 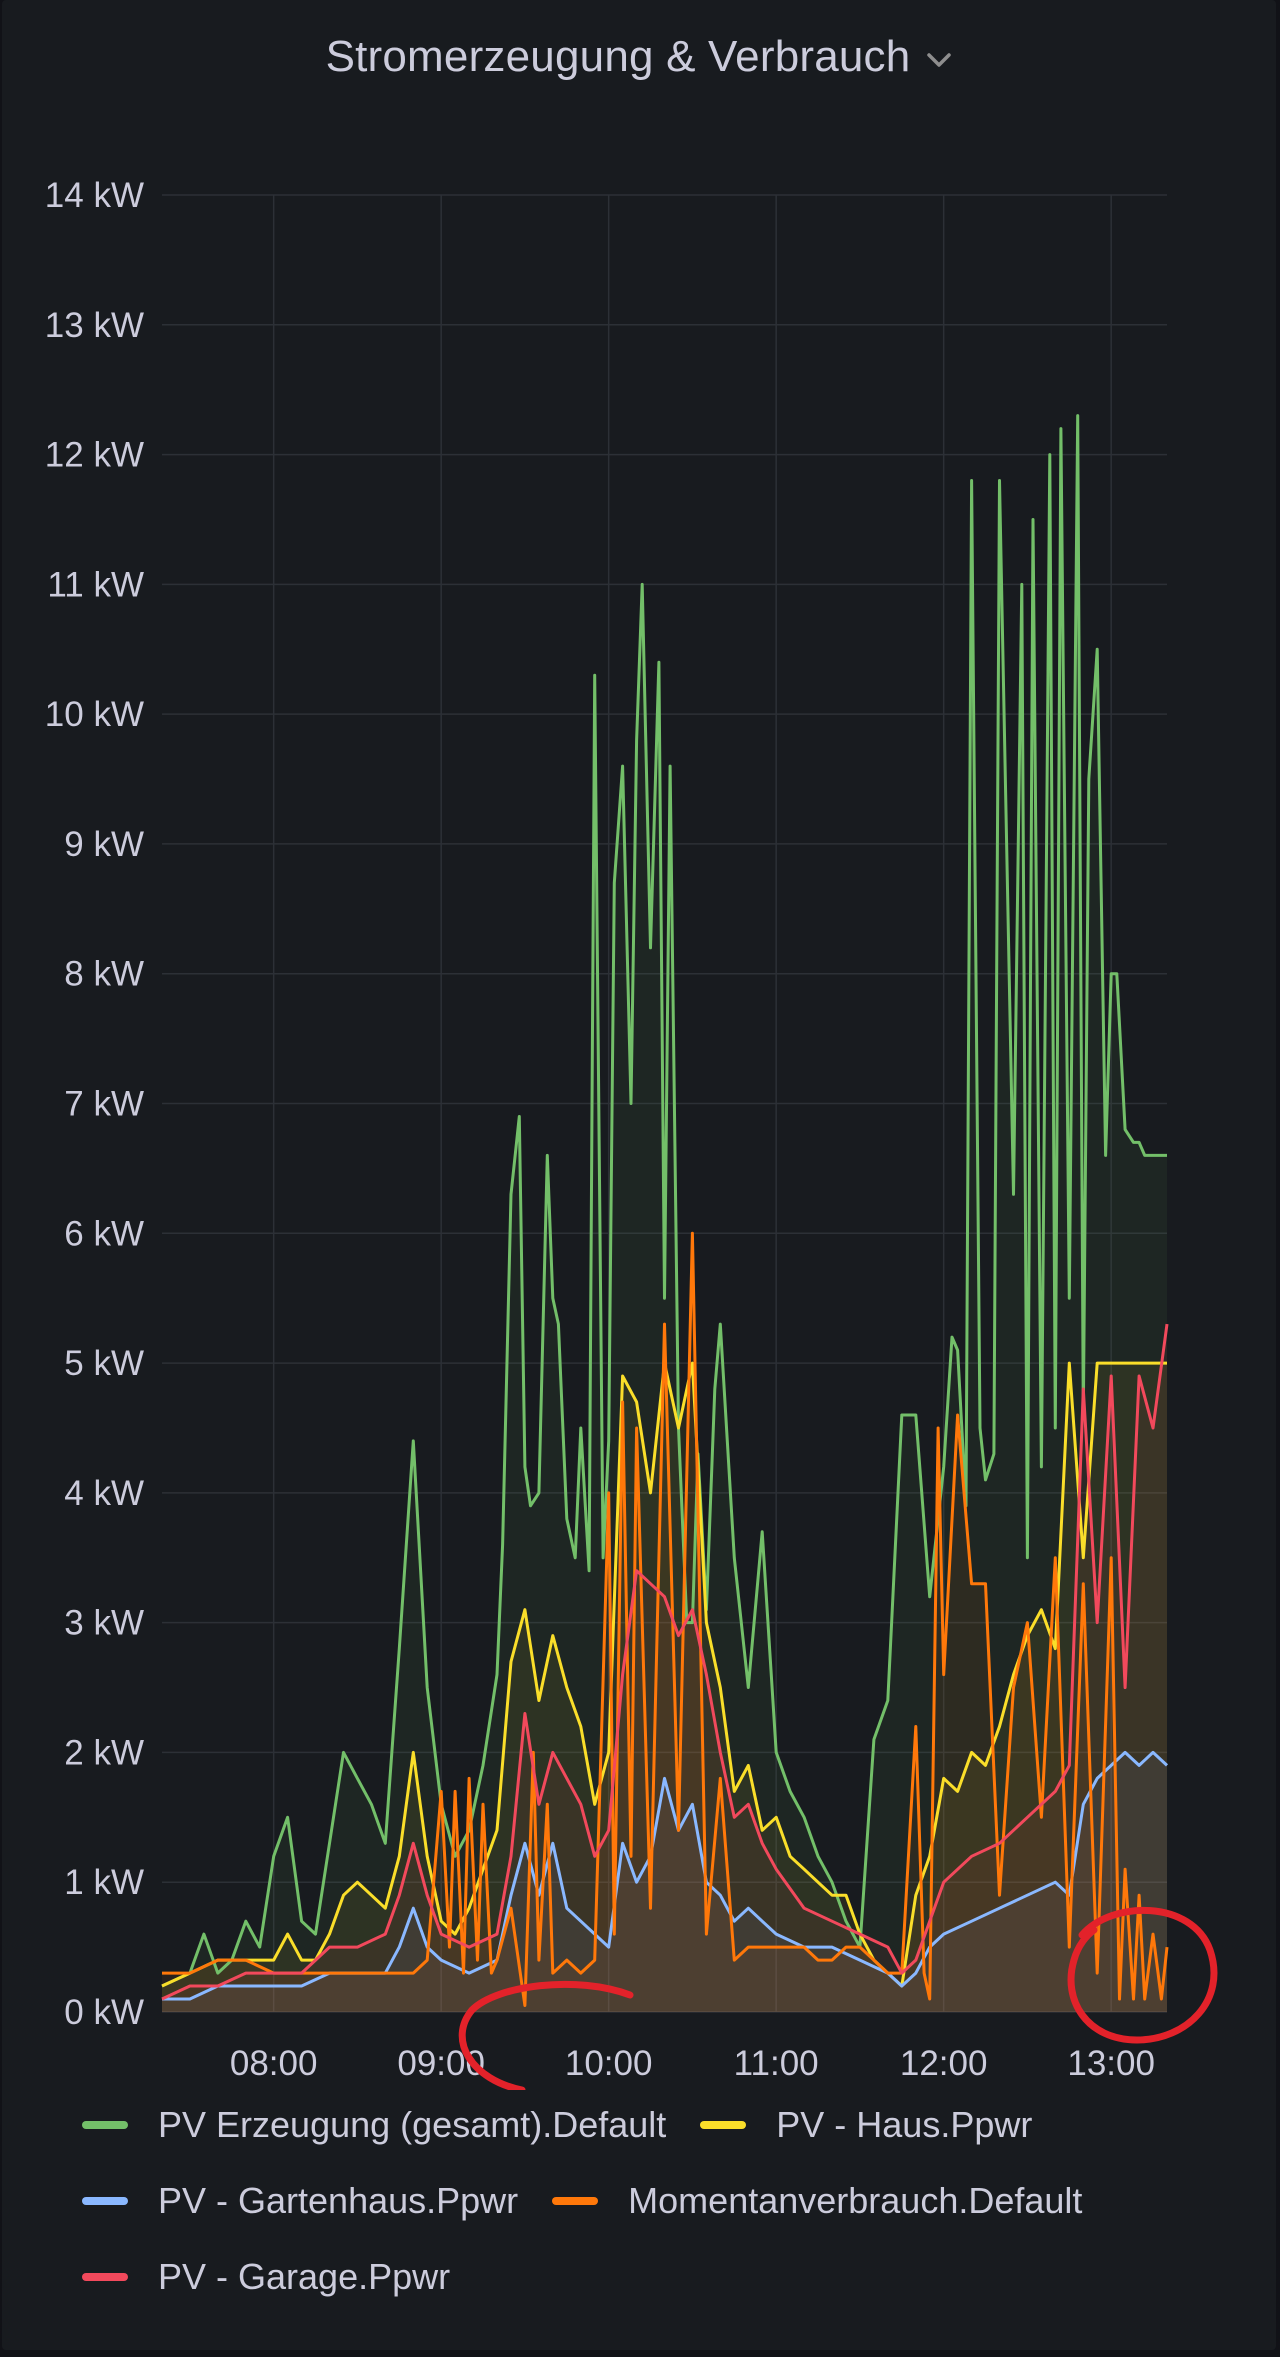 I want to click on x-tick-label: 11:00, so click(x=776, y=2063).